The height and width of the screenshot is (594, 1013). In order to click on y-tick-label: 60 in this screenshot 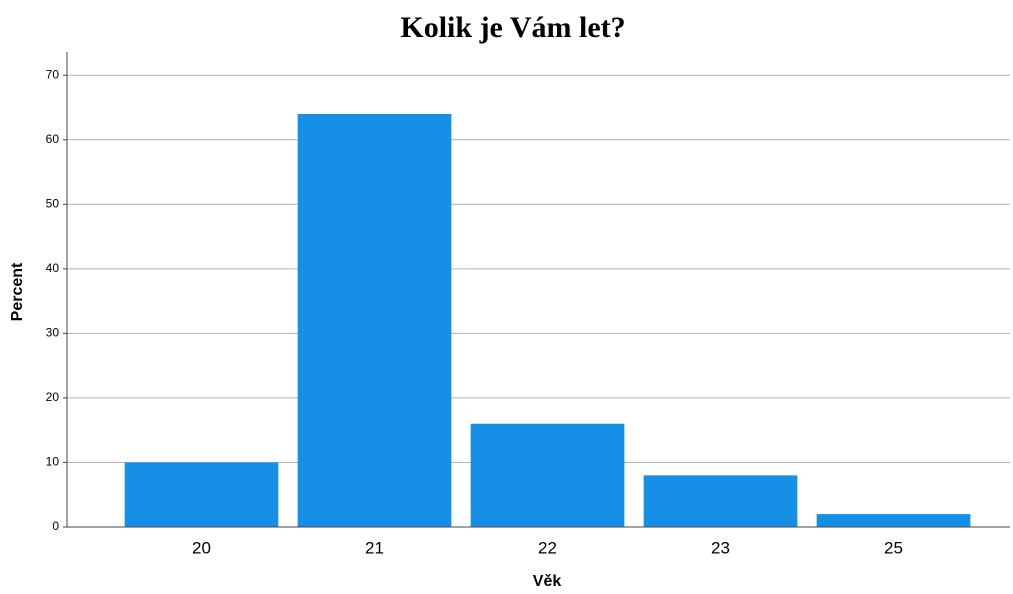, I will do `click(53, 139)`.